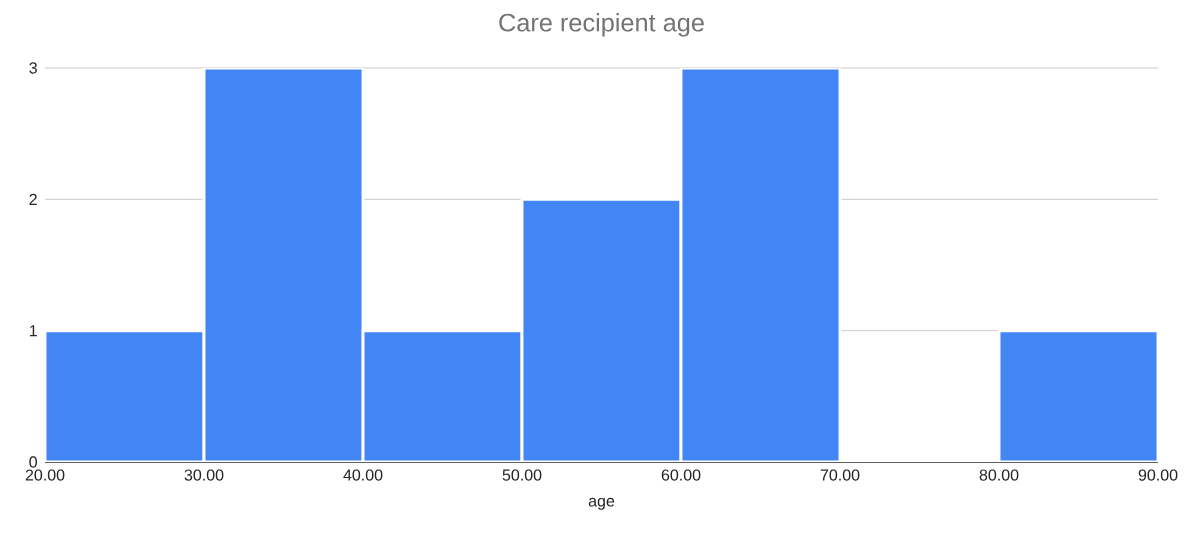 This screenshot has height=542, width=1201. What do you see at coordinates (363, 475) in the screenshot?
I see `x-tick-label: 40.00` at bounding box center [363, 475].